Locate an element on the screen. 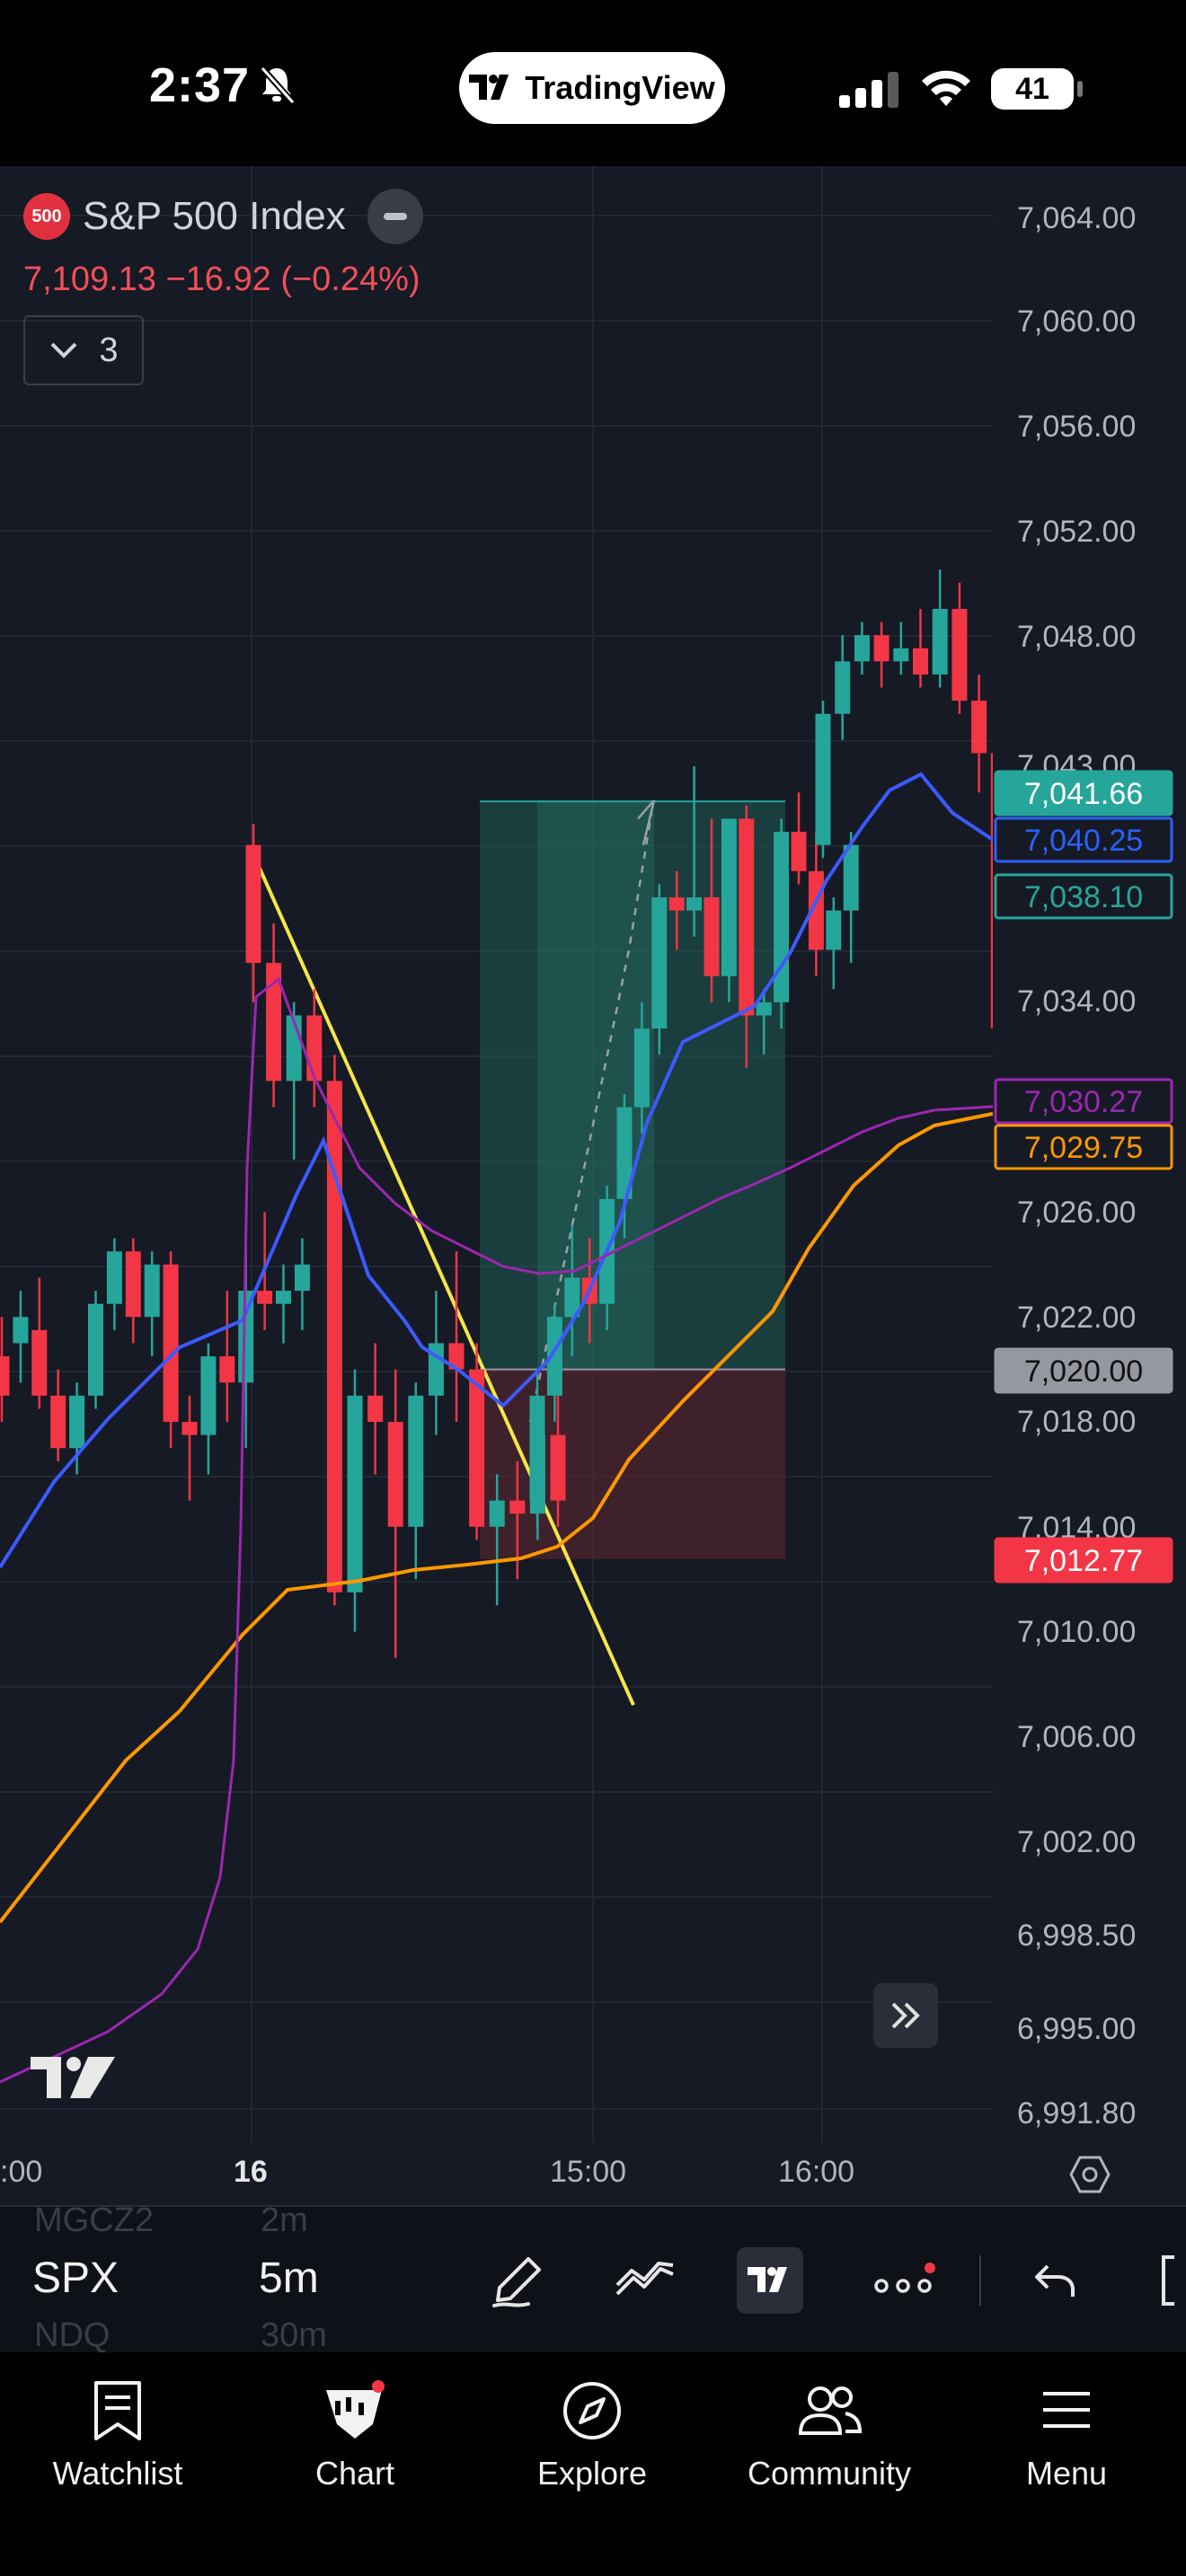 Image resolution: width=1186 pixels, height=2576 pixels. indicator-count: 3 is located at coordinates (109, 350).